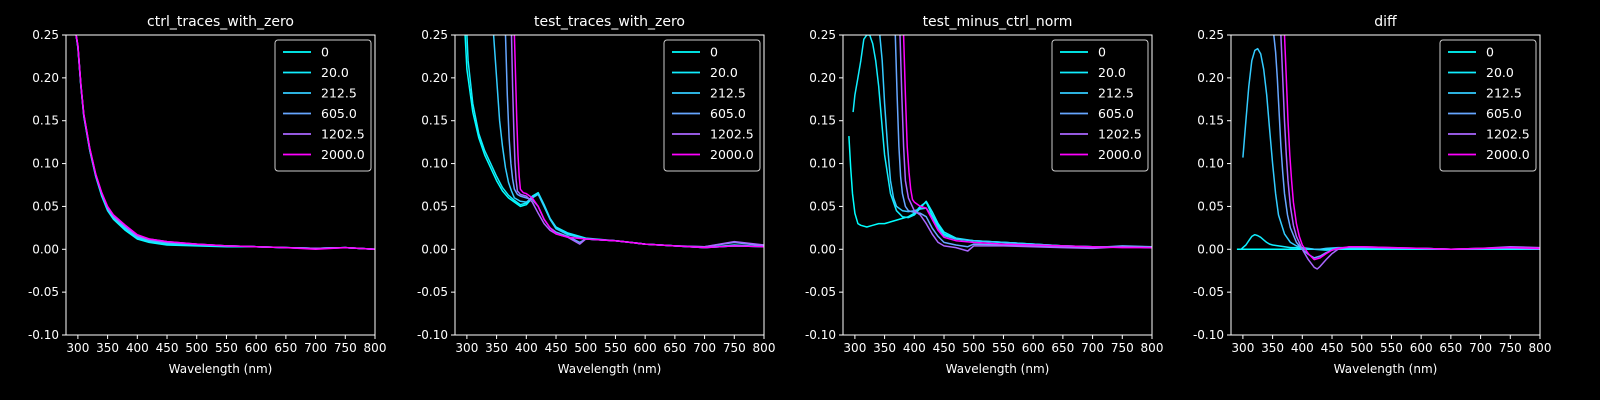  Describe the element at coordinates (998, 22) in the screenshot. I see `chart-title: test_minus_ctrl_norm` at that location.